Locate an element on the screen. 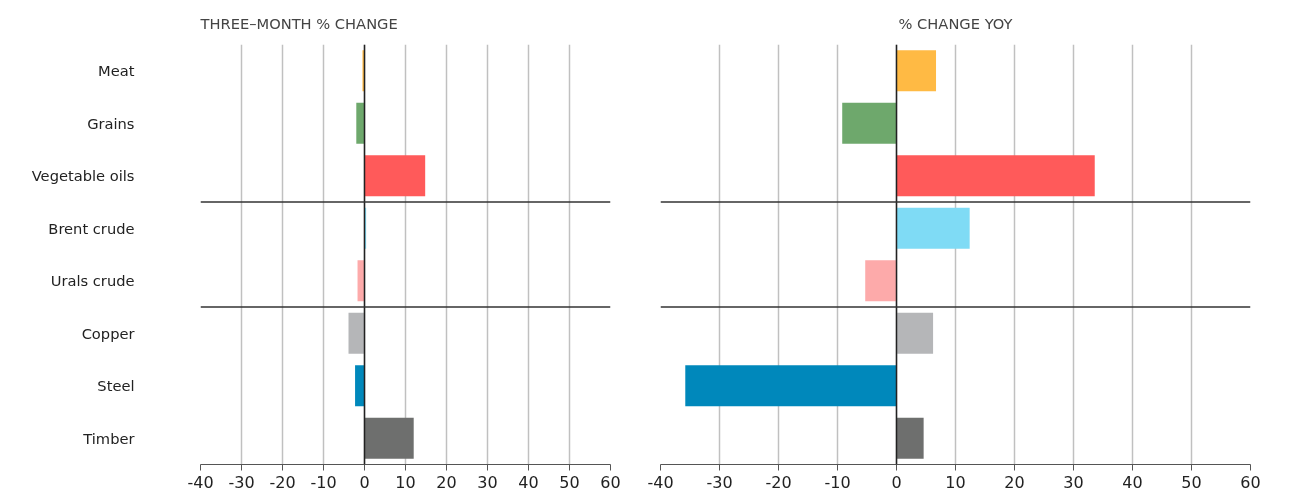  y-tick-label: Vegetable oils is located at coordinates (83, 176).